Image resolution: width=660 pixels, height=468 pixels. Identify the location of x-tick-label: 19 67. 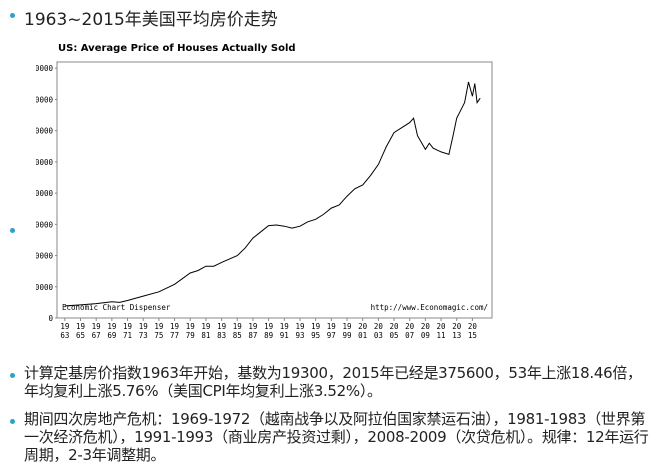
(96, 330).